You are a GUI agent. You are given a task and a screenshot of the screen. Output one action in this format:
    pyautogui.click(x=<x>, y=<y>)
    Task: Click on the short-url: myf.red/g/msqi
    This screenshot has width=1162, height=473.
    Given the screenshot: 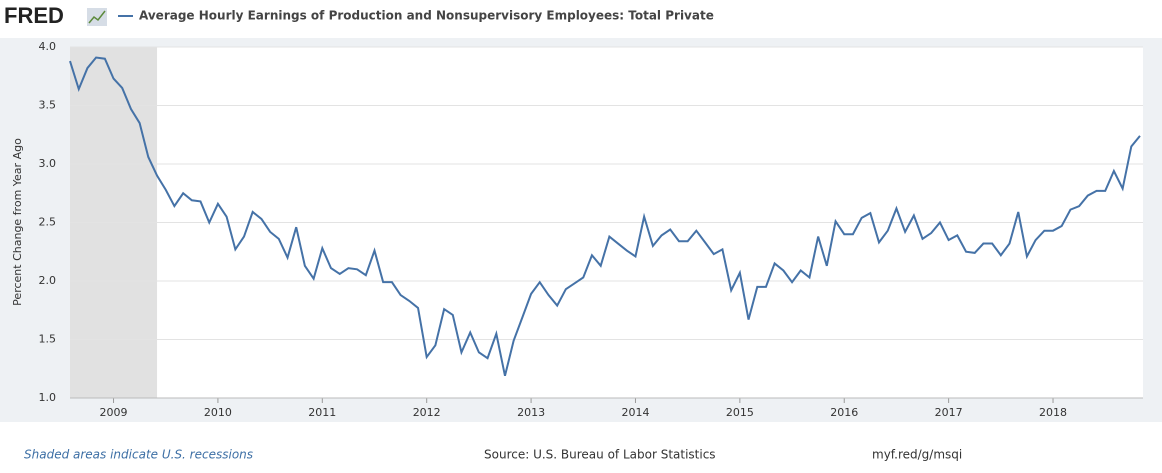 What is the action you would take?
    pyautogui.click(x=917, y=455)
    